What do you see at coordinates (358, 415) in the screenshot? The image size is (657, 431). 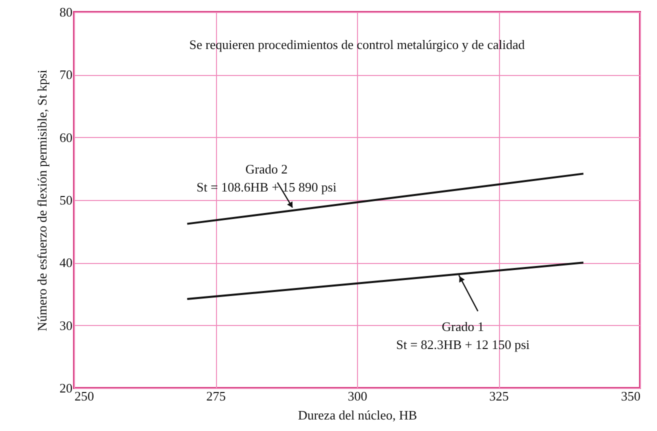 I see `x-axis-title: Dureza del núcleo, HB` at bounding box center [358, 415].